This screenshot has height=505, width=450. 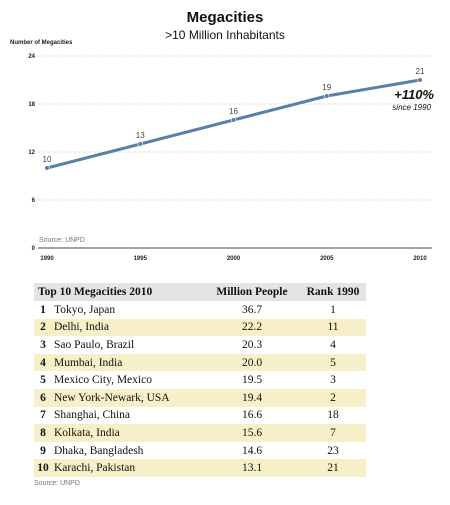 What do you see at coordinates (42, 362) in the screenshot?
I see `row-rank: 4` at bounding box center [42, 362].